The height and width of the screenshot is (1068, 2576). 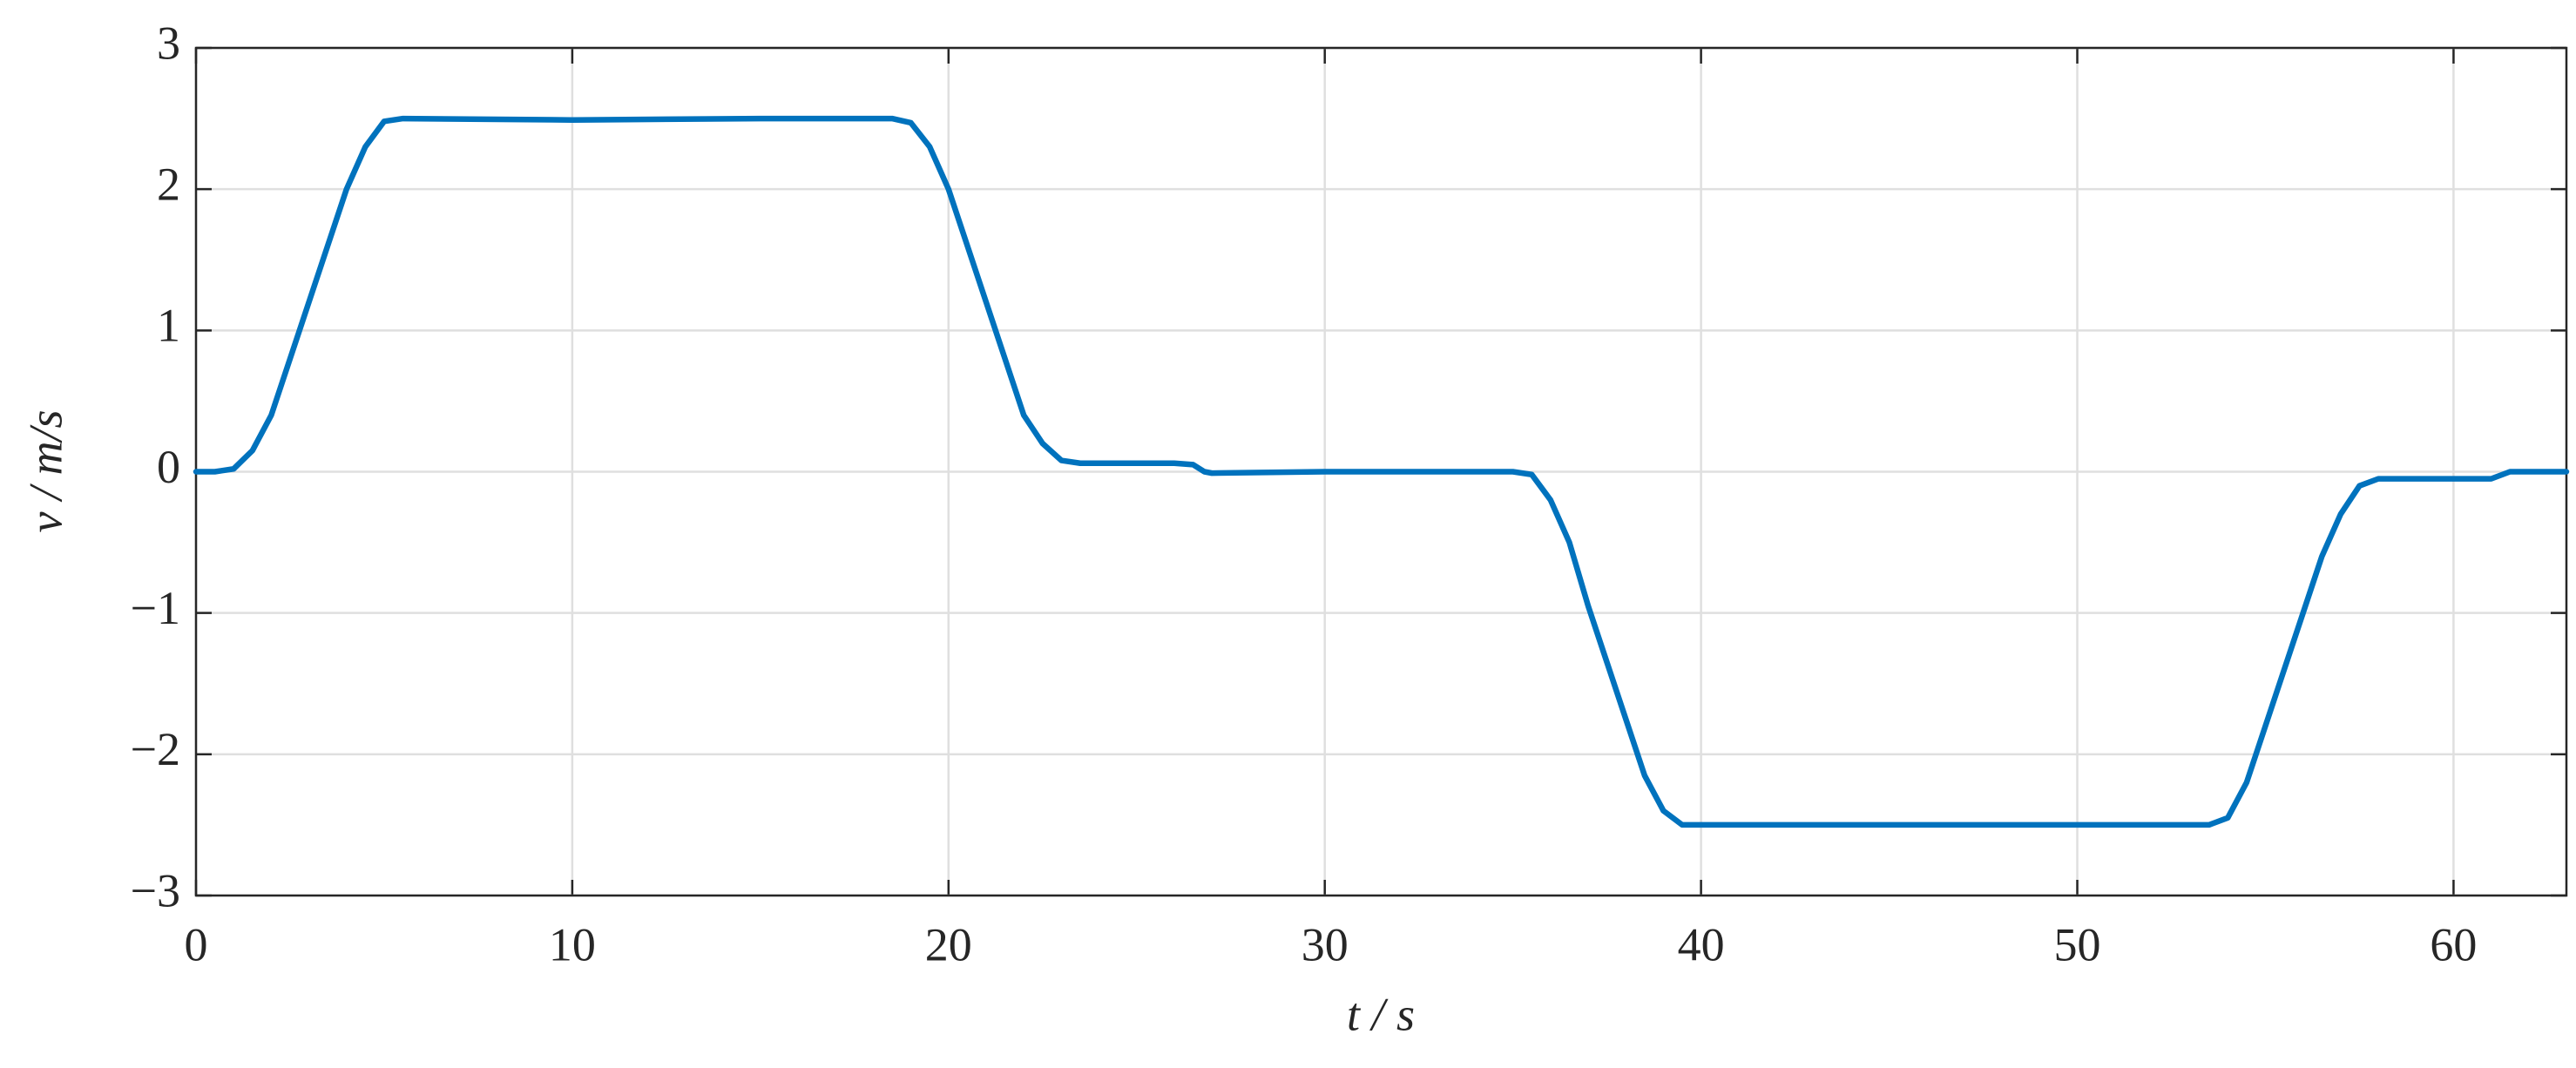 What do you see at coordinates (45, 472) in the screenshot?
I see `y-axis-label: v / m/s` at bounding box center [45, 472].